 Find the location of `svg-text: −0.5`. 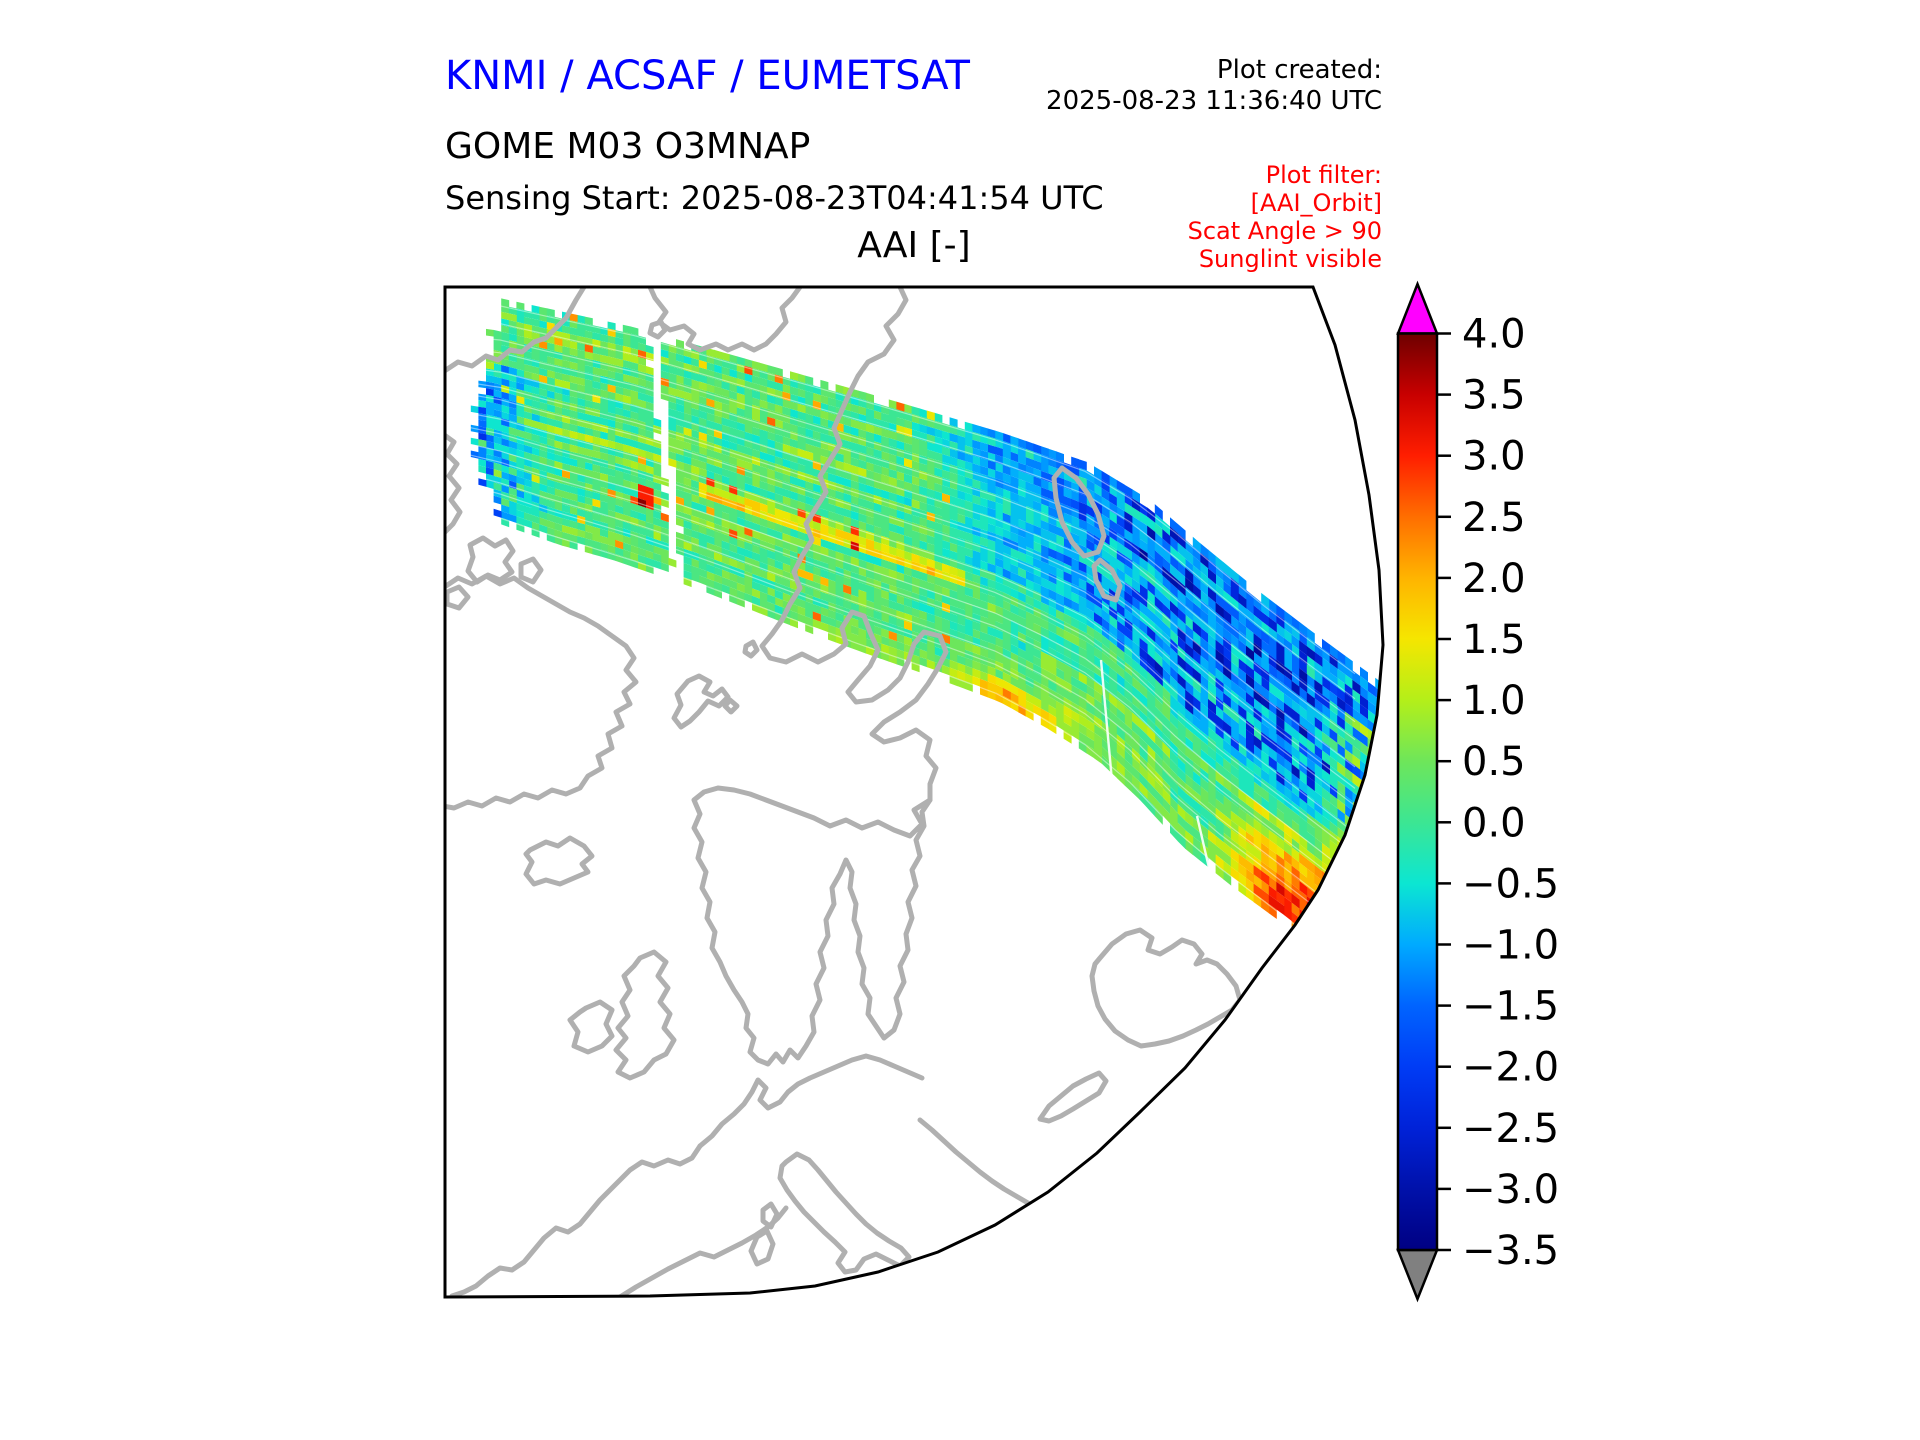

svg-text: −0.5 is located at coordinates (1510, 884).